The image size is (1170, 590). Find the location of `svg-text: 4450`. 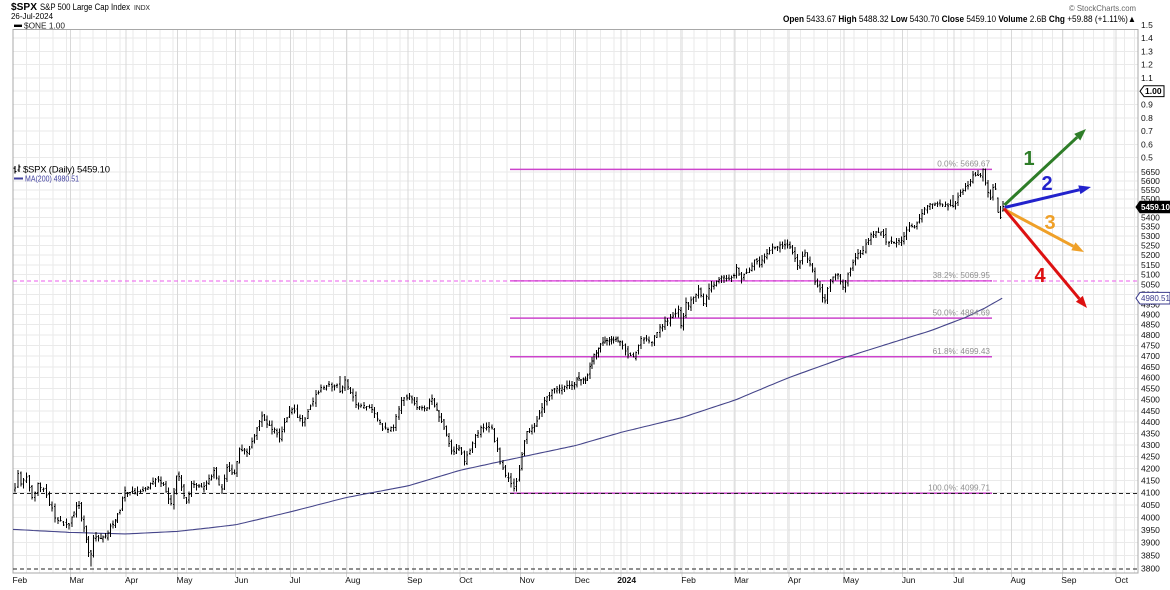

svg-text: 4450 is located at coordinates (1150, 411).